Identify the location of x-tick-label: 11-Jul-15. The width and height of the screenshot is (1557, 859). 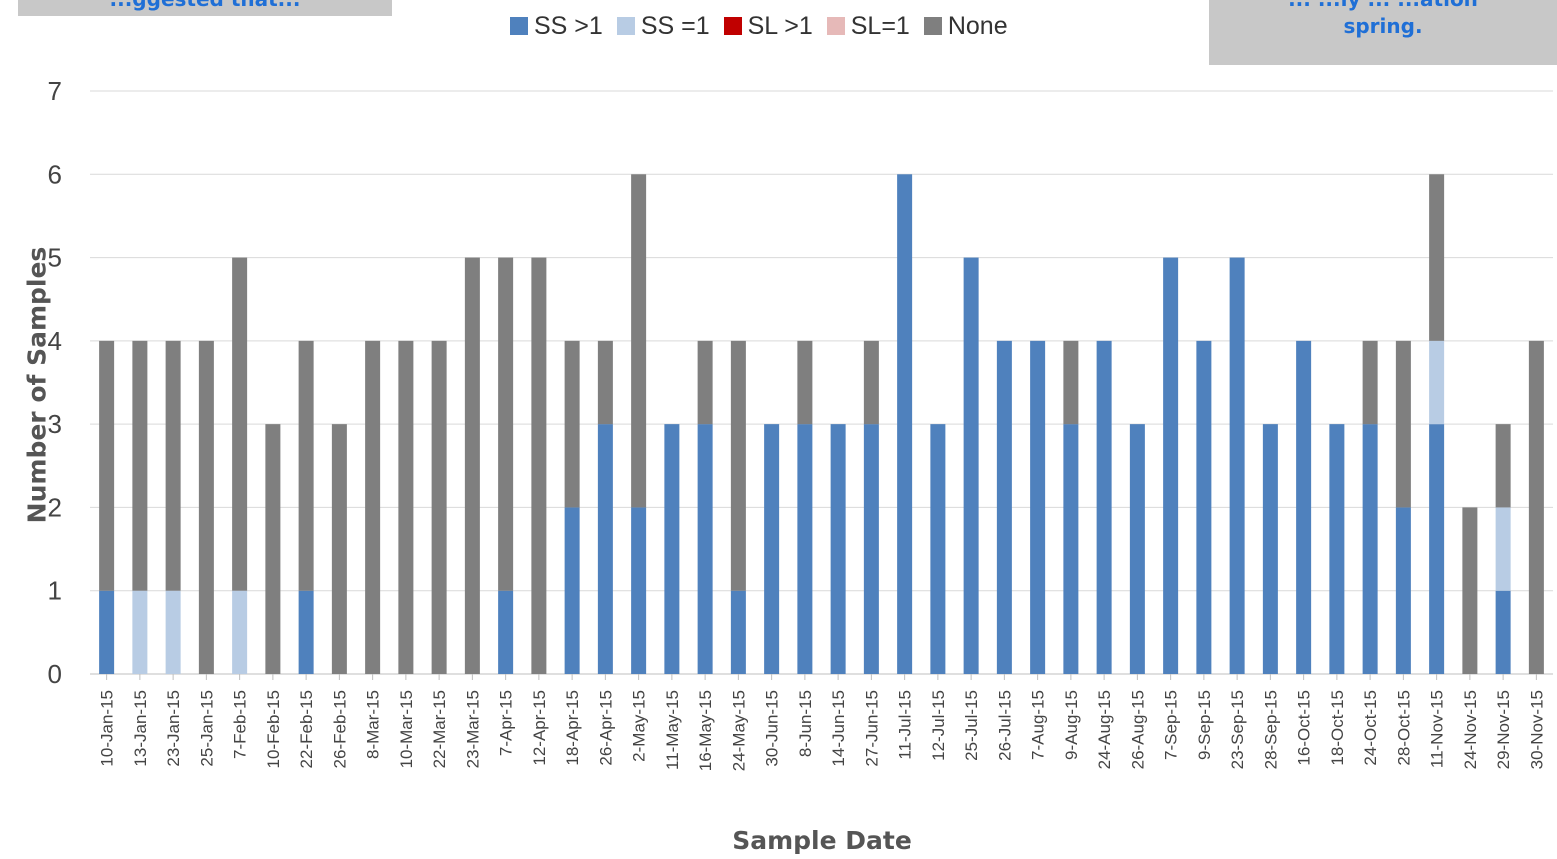
(905, 725).